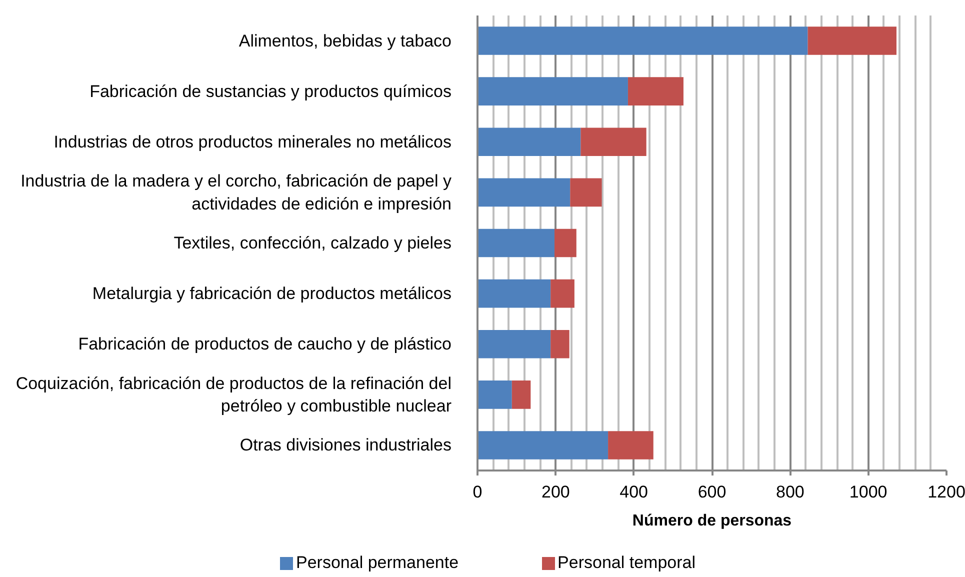 This screenshot has width=965, height=577. Describe the element at coordinates (346, 445) in the screenshot. I see `y-tick-label: Otras divisiones industriales` at that location.